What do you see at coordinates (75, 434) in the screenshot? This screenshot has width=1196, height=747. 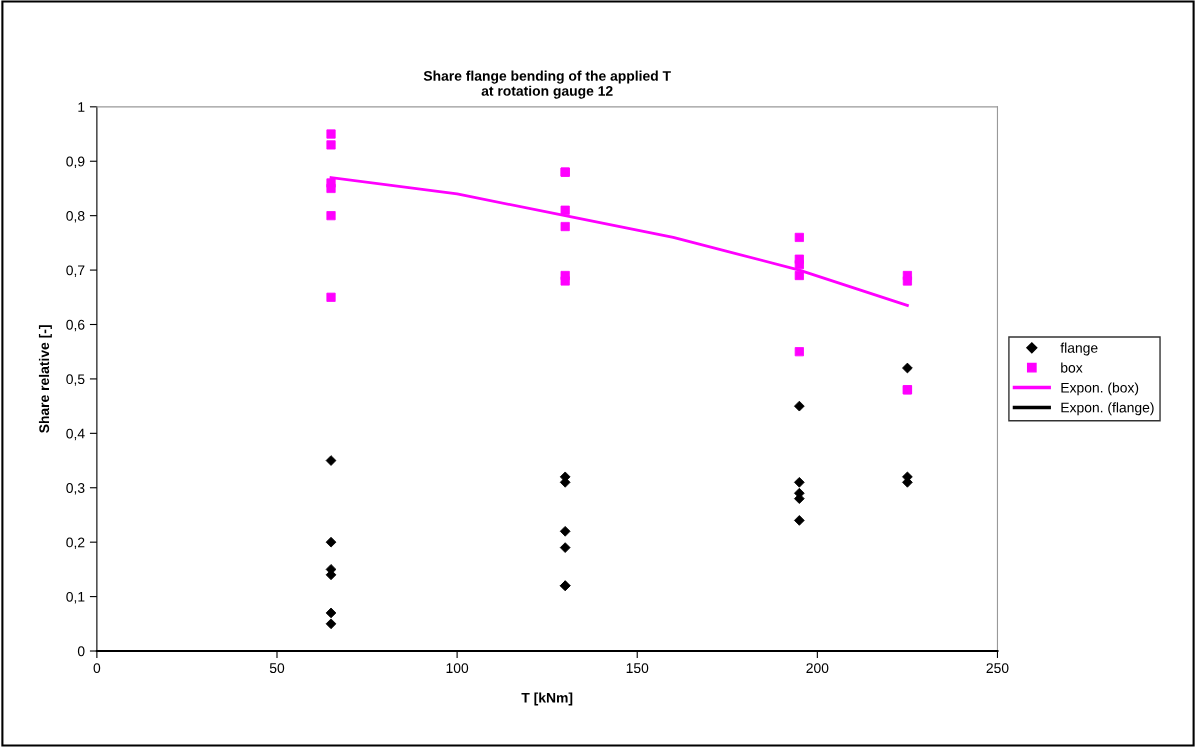 I see `y-tick-label: 0,4` at bounding box center [75, 434].